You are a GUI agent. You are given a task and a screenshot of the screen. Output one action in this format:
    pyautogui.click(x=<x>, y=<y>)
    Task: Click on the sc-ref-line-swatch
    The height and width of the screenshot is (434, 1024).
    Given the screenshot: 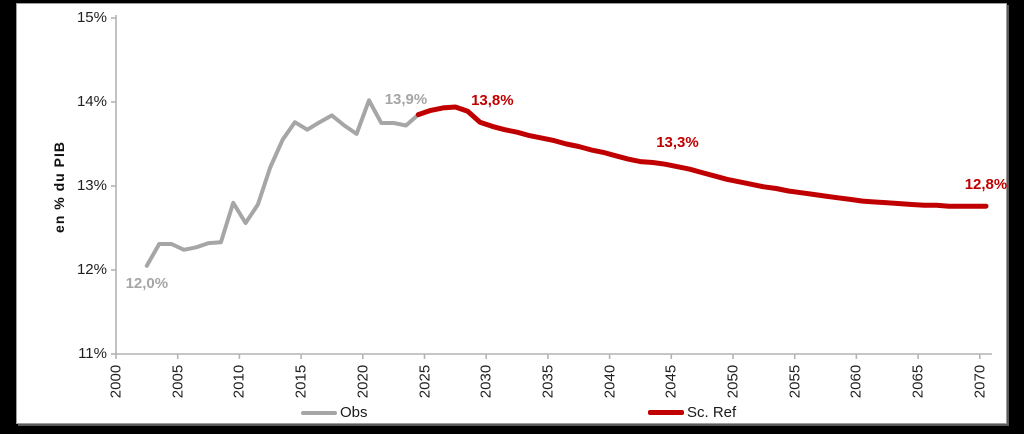 What is the action you would take?
    pyautogui.click(x=666, y=412)
    